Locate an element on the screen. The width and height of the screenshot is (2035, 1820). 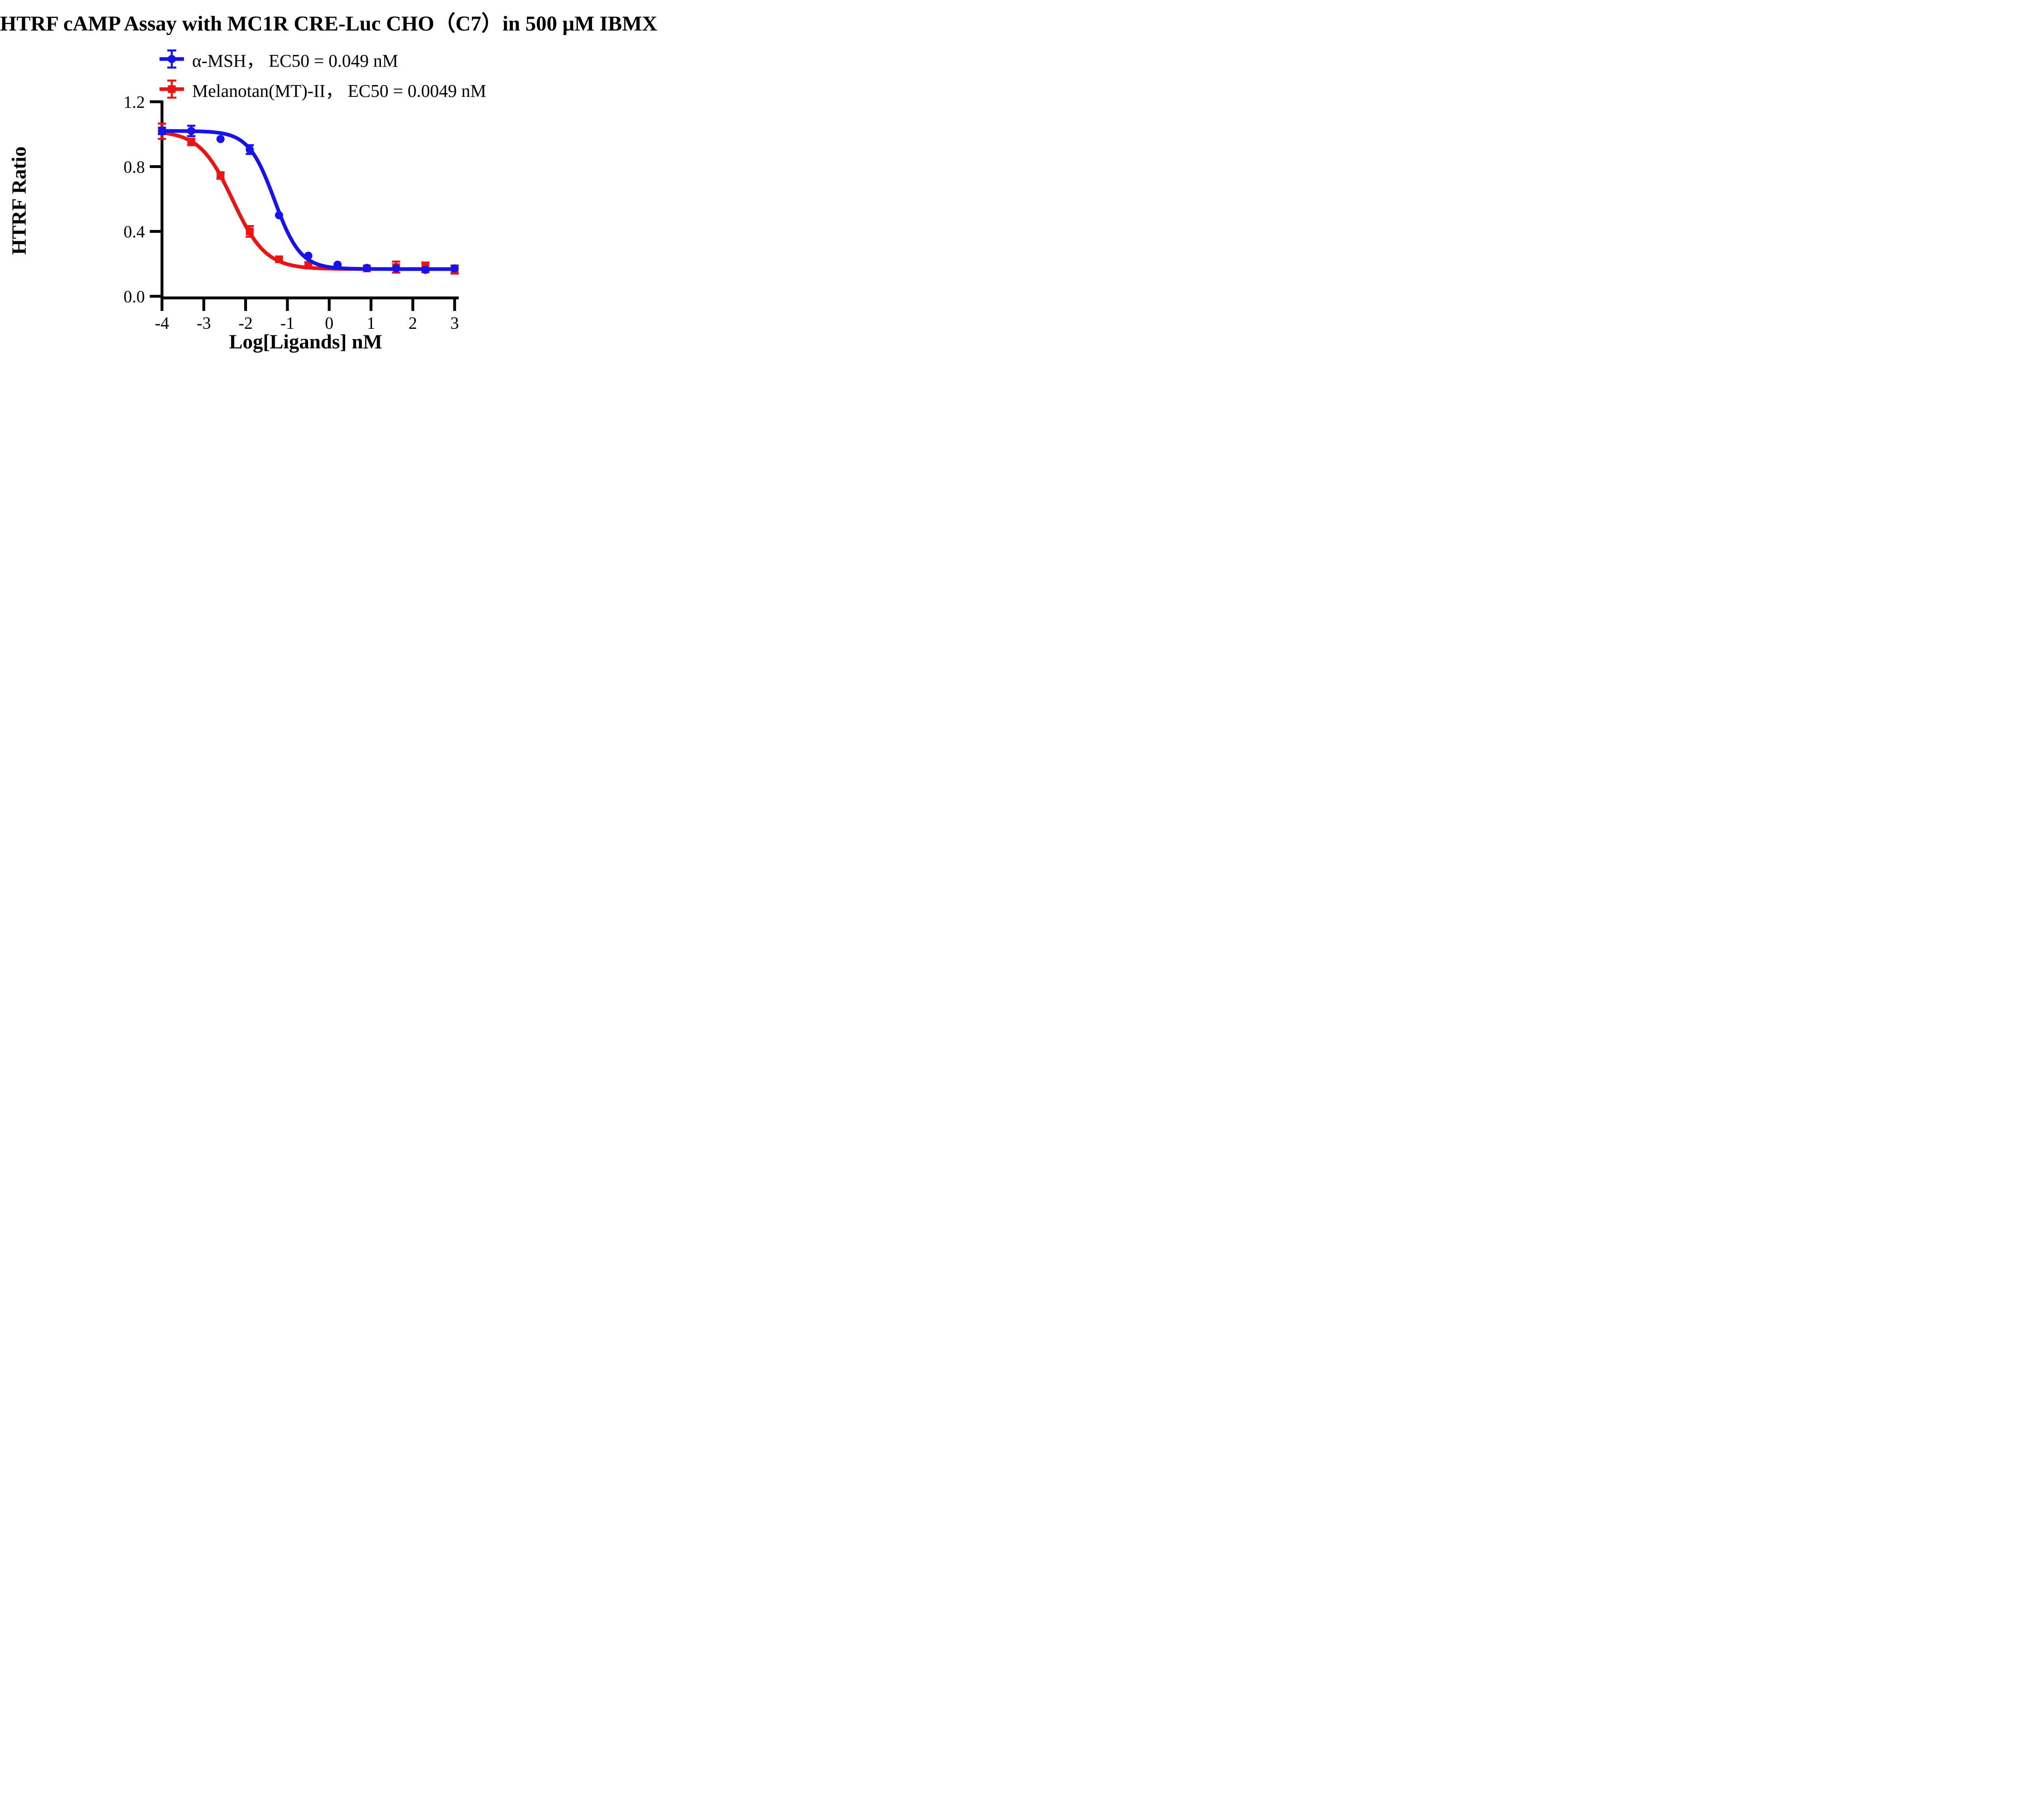
fit-curve is located at coordinates (308, 201).